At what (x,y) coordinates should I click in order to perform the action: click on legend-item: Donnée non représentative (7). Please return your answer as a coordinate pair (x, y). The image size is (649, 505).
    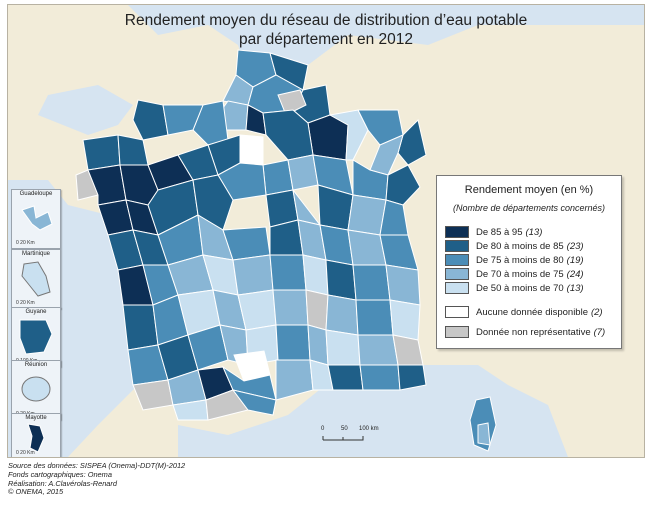
    Looking at the image, I should click on (525, 332).